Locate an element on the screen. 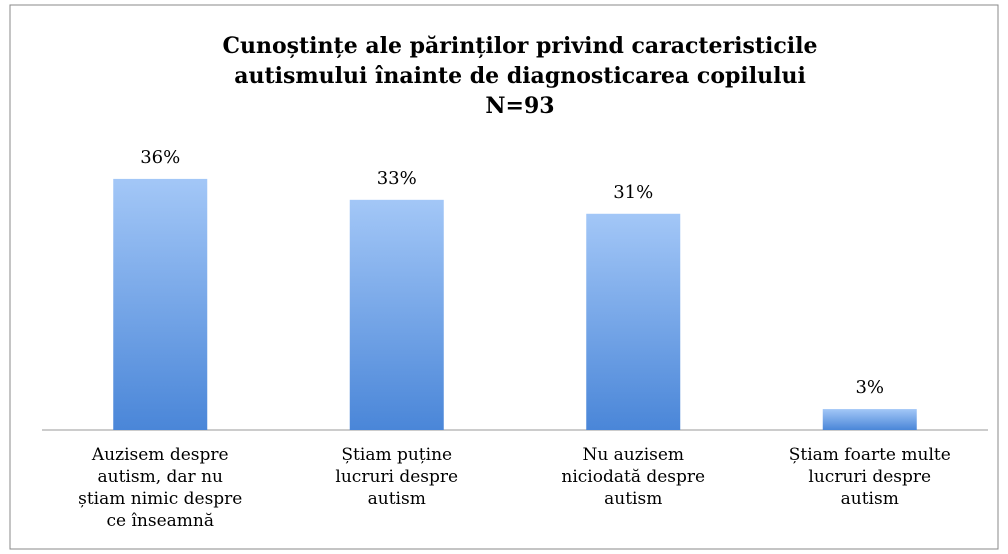  x-tick-label-box: Știam puține lucruri despre autism is located at coordinates (397, 477).